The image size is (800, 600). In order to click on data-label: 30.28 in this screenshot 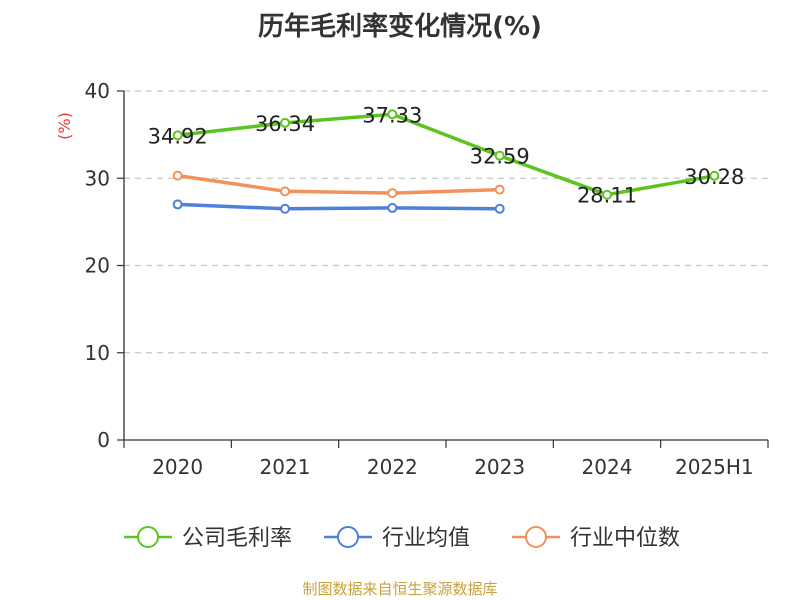, I will do `click(714, 177)`.